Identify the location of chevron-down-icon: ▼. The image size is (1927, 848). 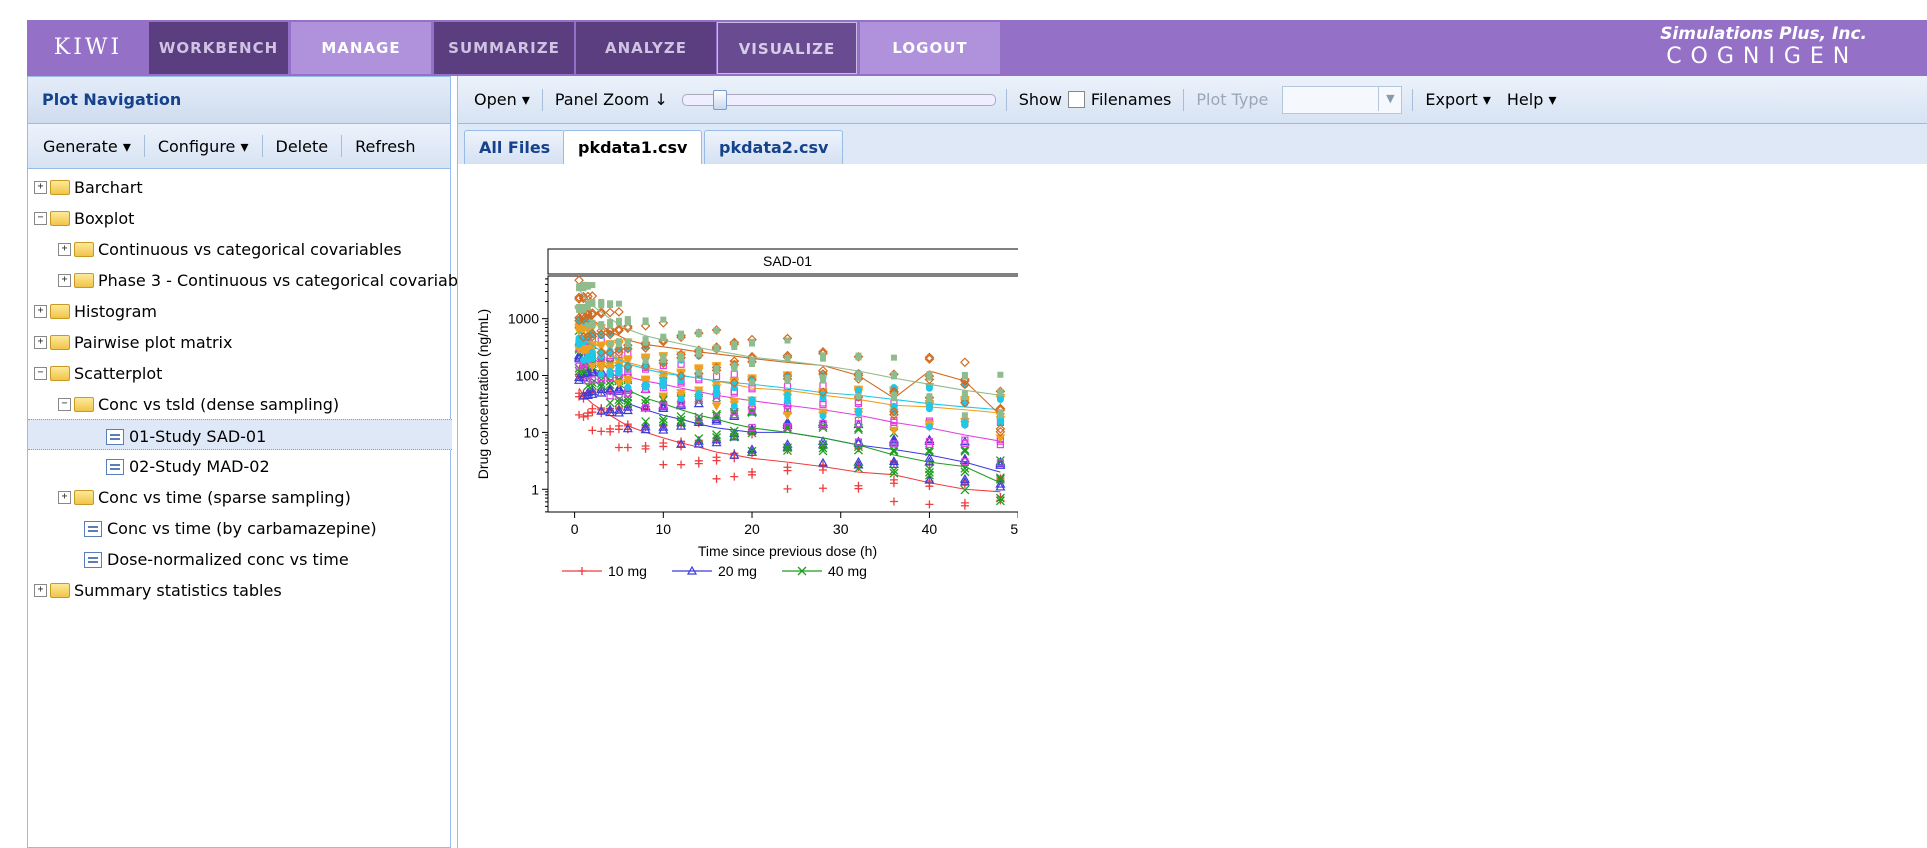
(1389, 98).